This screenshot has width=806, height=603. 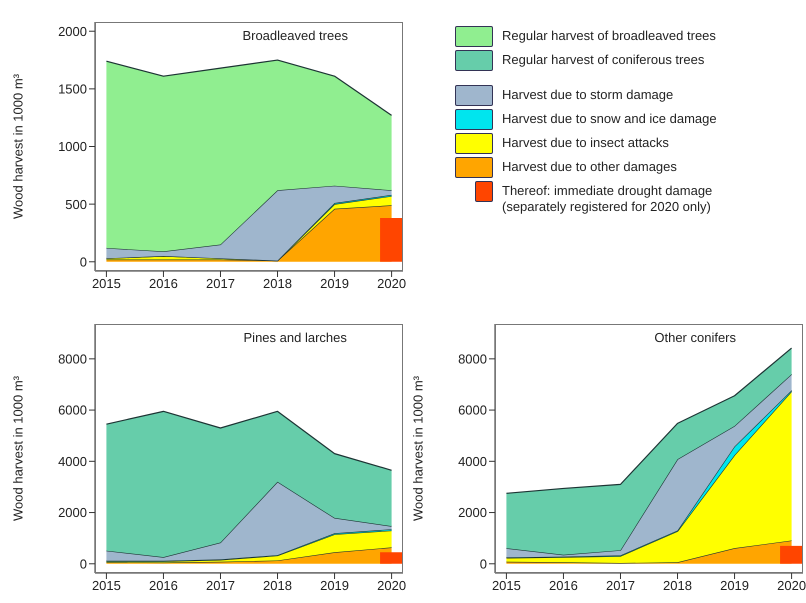 What do you see at coordinates (72, 146) in the screenshot?
I see `y-tick-label: 1000` at bounding box center [72, 146].